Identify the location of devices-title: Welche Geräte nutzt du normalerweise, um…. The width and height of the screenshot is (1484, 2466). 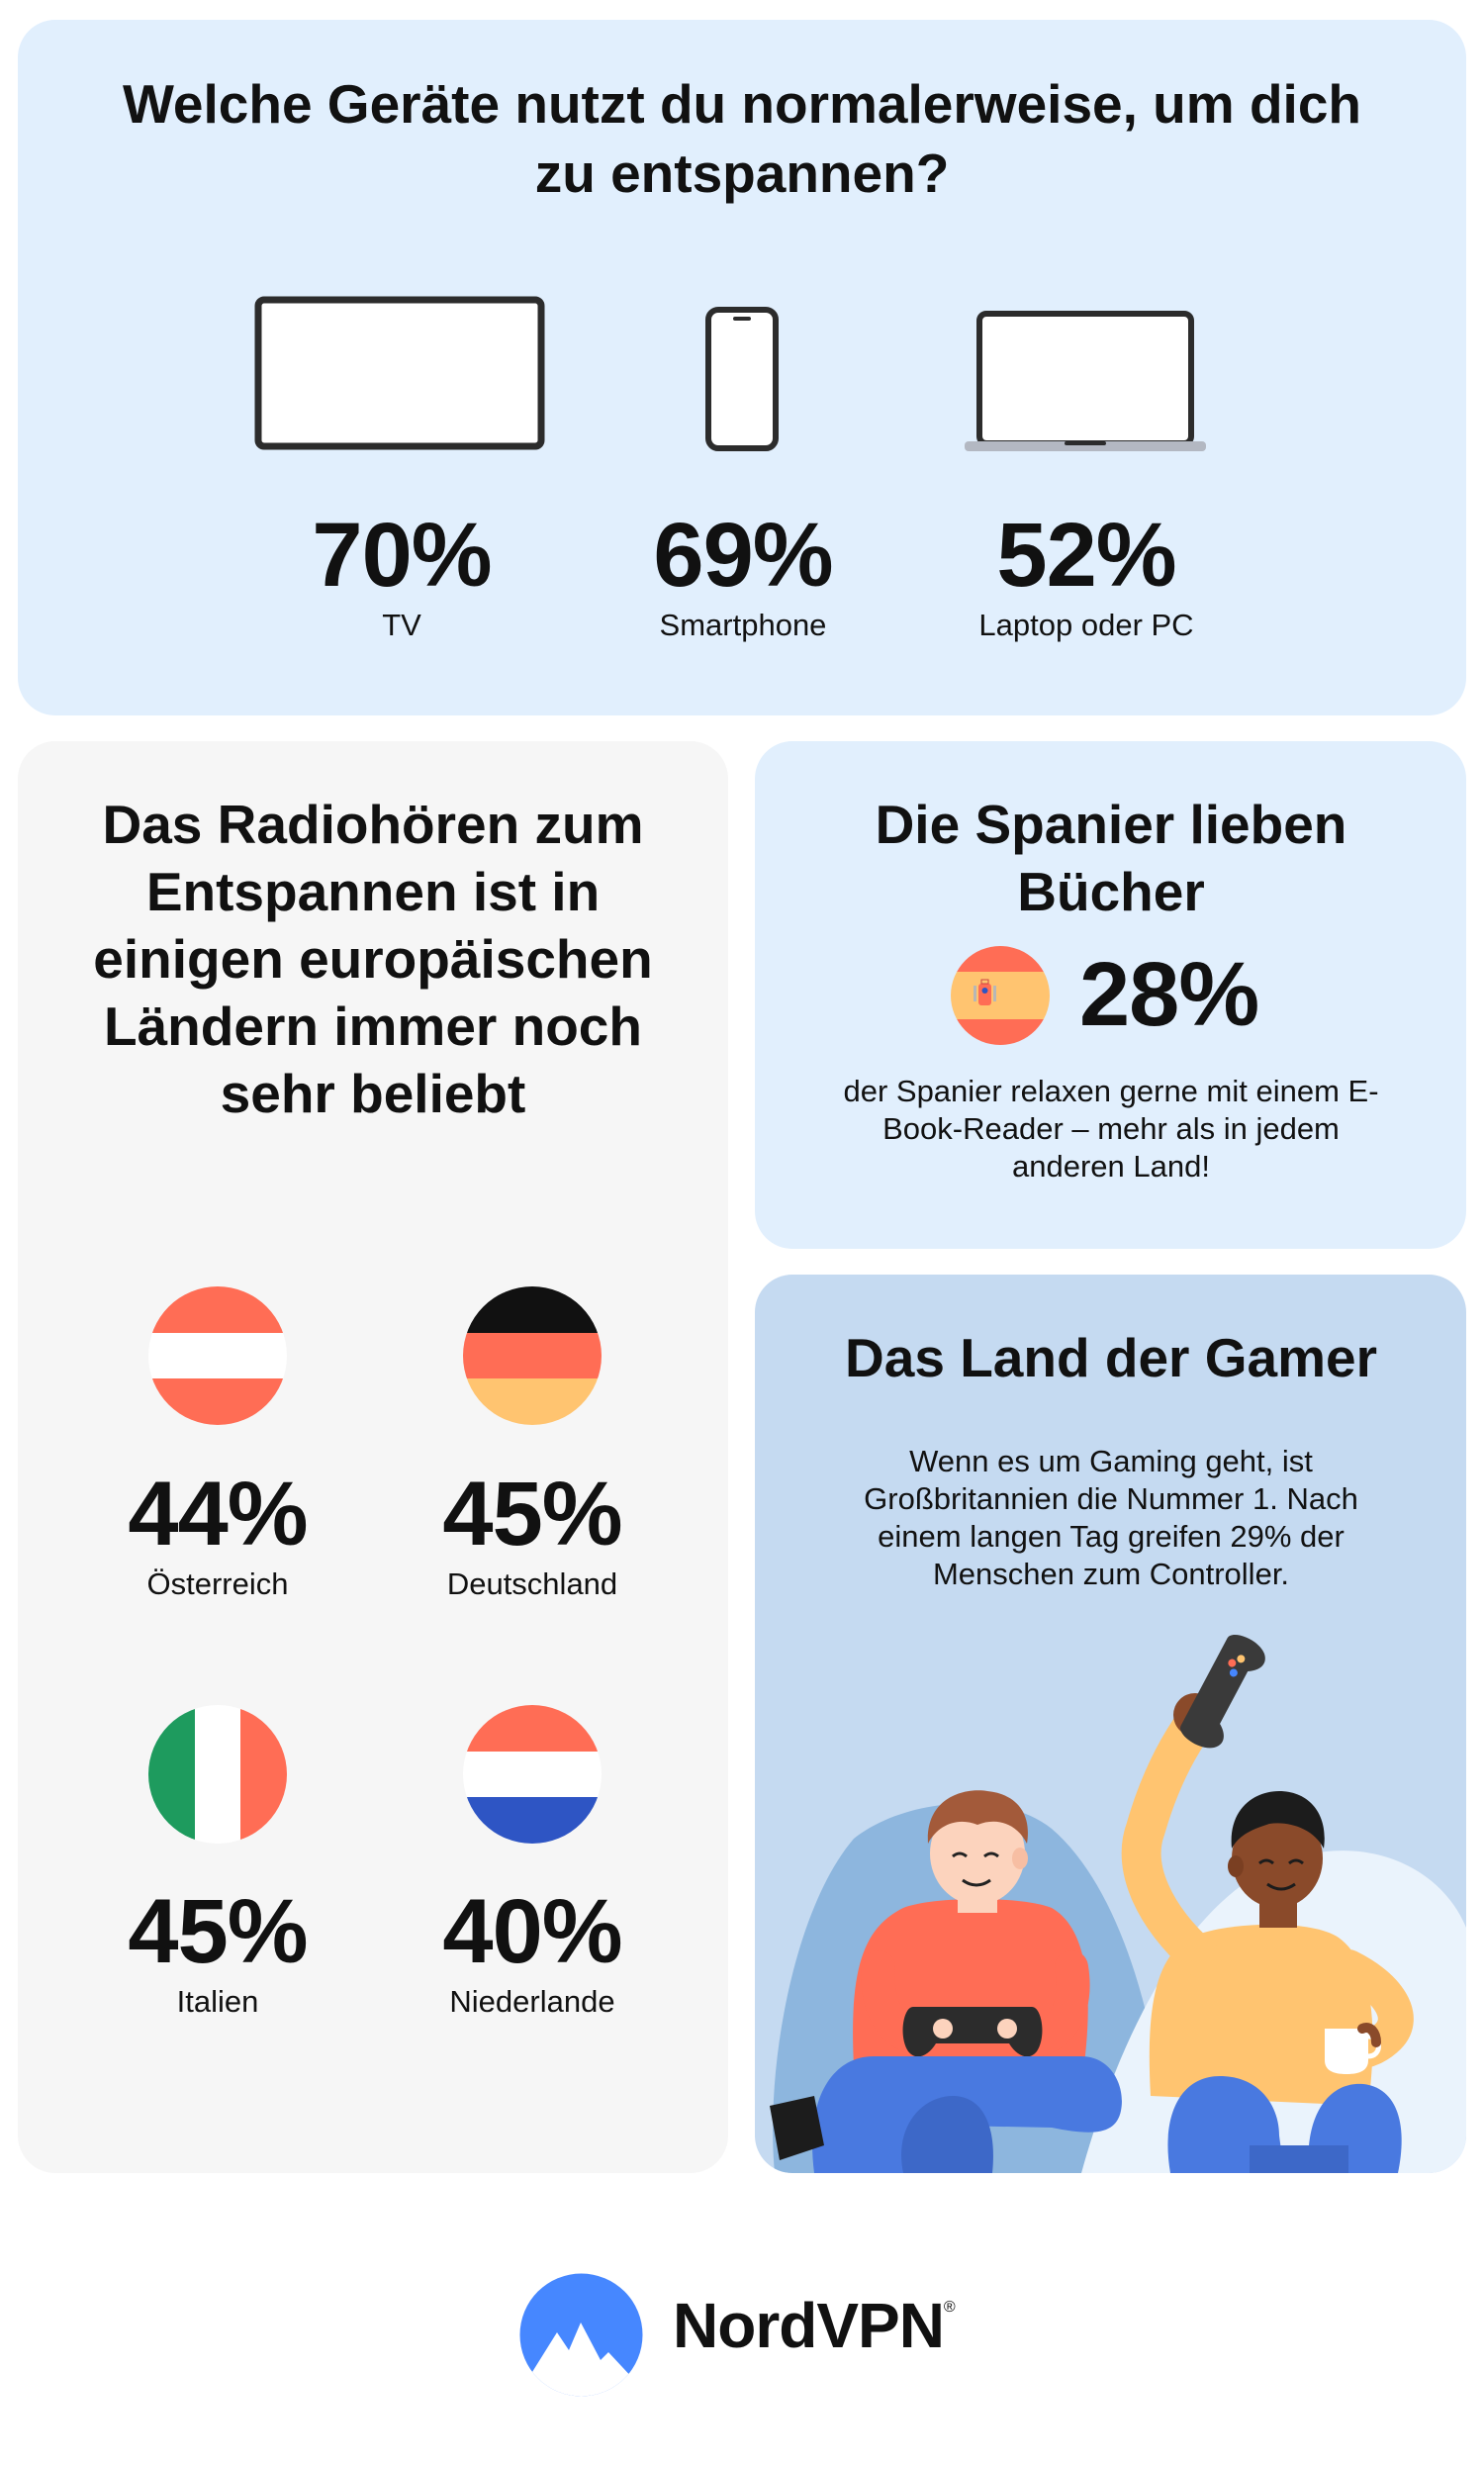
(742, 139).